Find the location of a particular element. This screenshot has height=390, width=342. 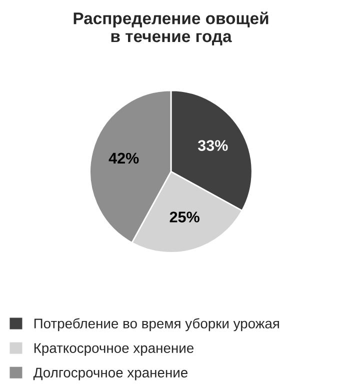

legend-label: Долгосрочное хранение is located at coordinates (110, 374).